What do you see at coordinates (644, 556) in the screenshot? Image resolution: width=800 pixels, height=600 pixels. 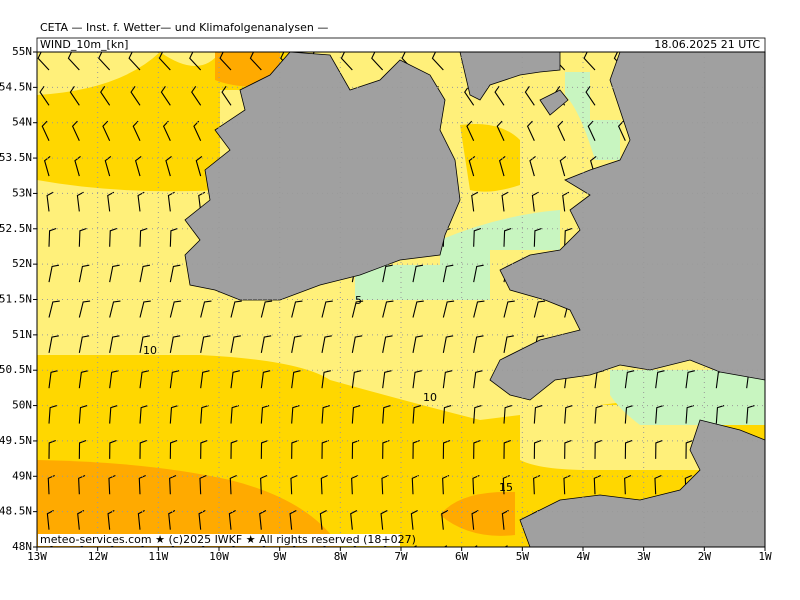 I see `lon-label: 3W` at bounding box center [644, 556].